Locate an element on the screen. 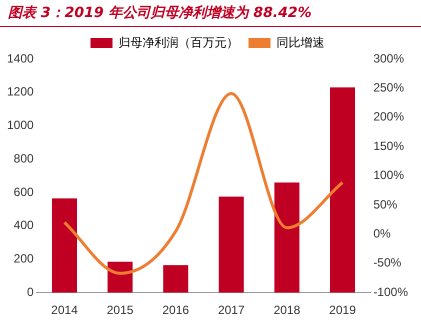 This screenshot has height=327, width=421. x-tick-label: 2018 is located at coordinates (287, 310).